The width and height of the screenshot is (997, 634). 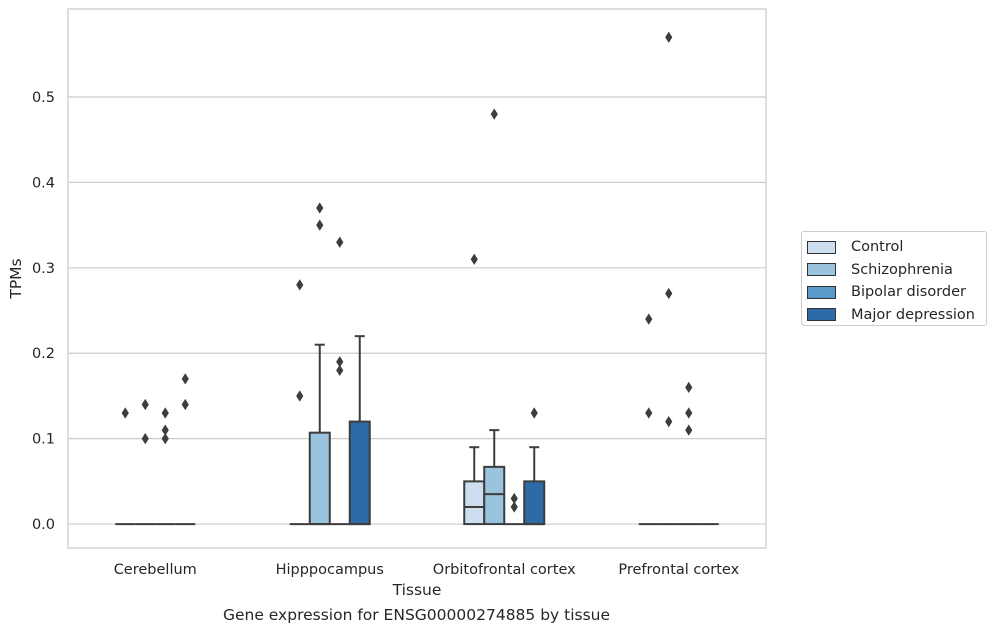 What do you see at coordinates (43, 354) in the screenshot?
I see `y-tick-label: 0.2` at bounding box center [43, 354].